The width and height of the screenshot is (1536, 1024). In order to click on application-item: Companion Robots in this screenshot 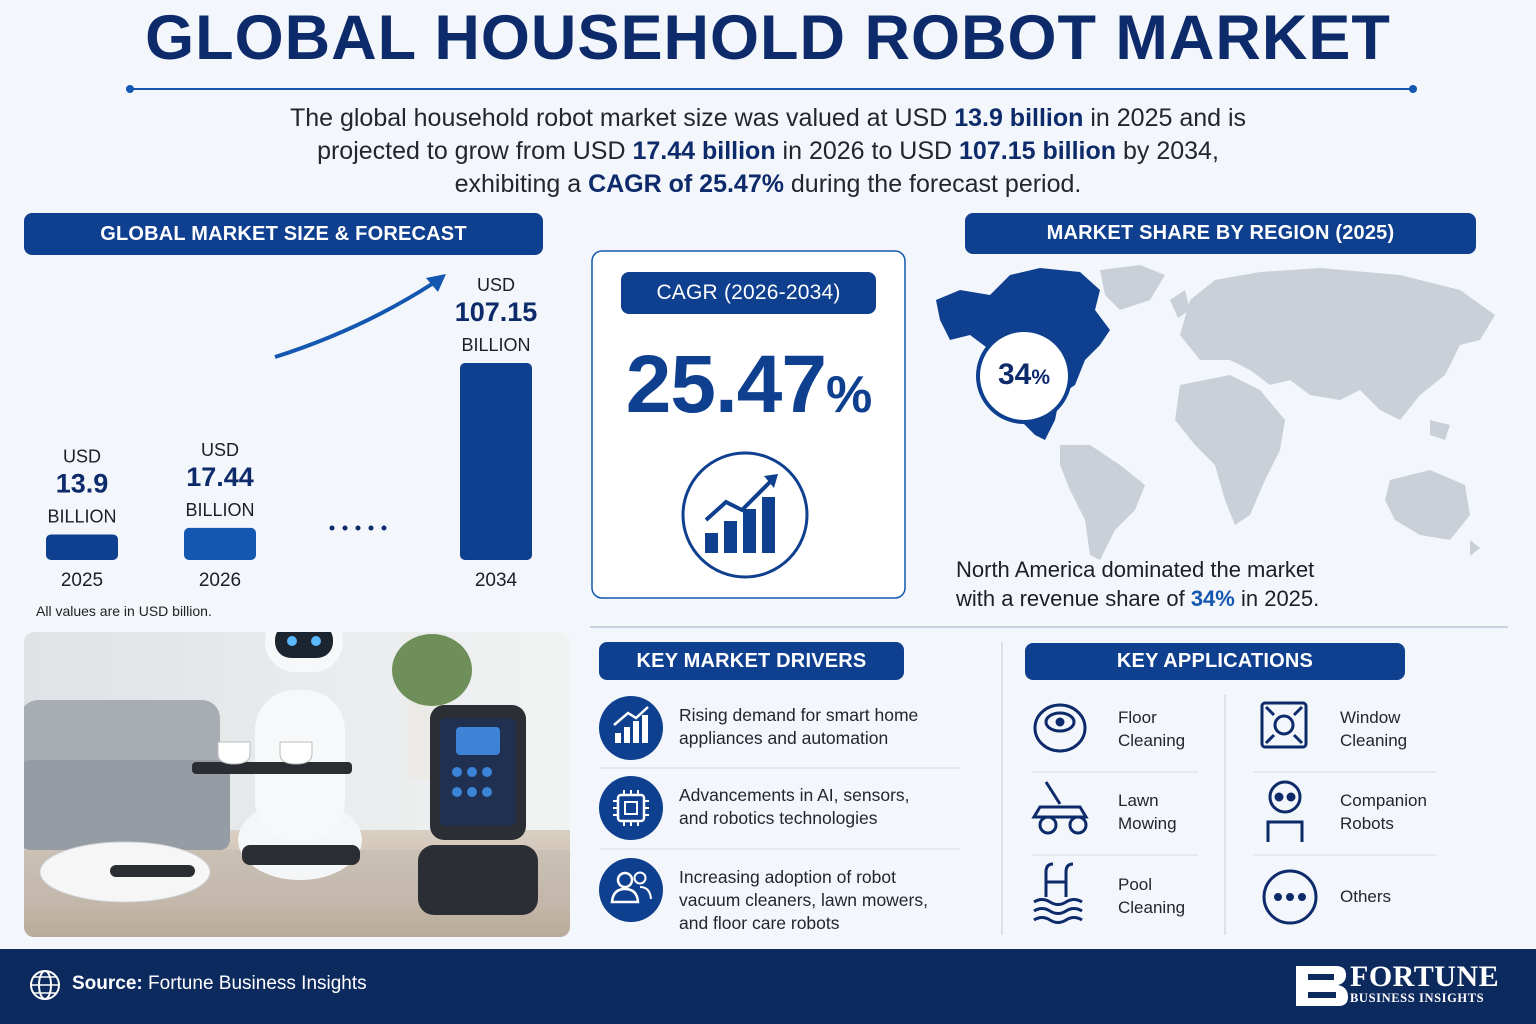, I will do `click(1383, 812)`.